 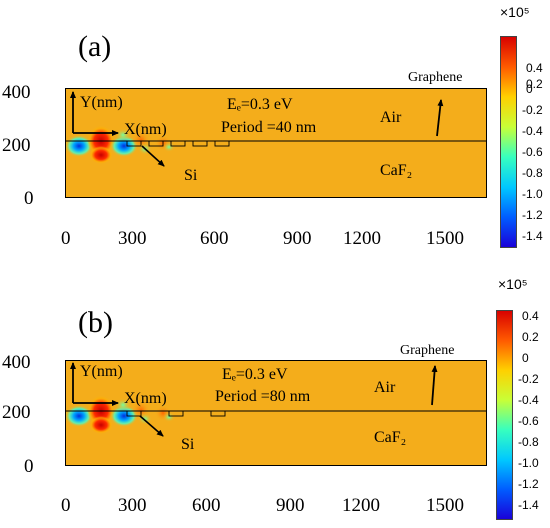 What do you see at coordinates (95, 322) in the screenshot?
I see `panel-label: (b)` at bounding box center [95, 322].